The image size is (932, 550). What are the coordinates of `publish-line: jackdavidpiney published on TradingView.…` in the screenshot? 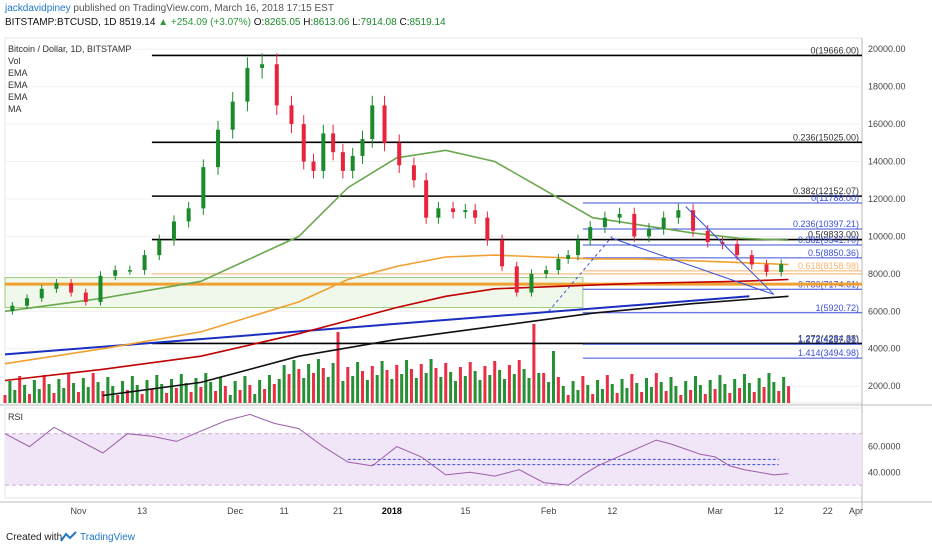 It's located at (169, 8).